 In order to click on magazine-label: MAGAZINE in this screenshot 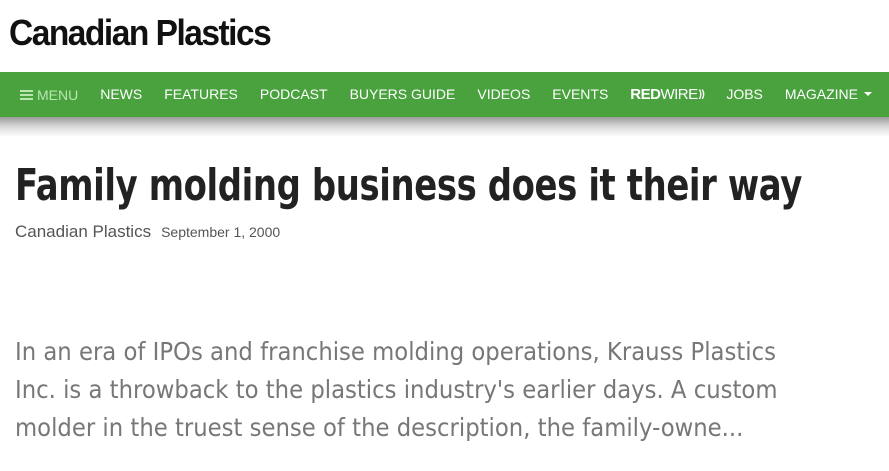, I will do `click(821, 94)`.